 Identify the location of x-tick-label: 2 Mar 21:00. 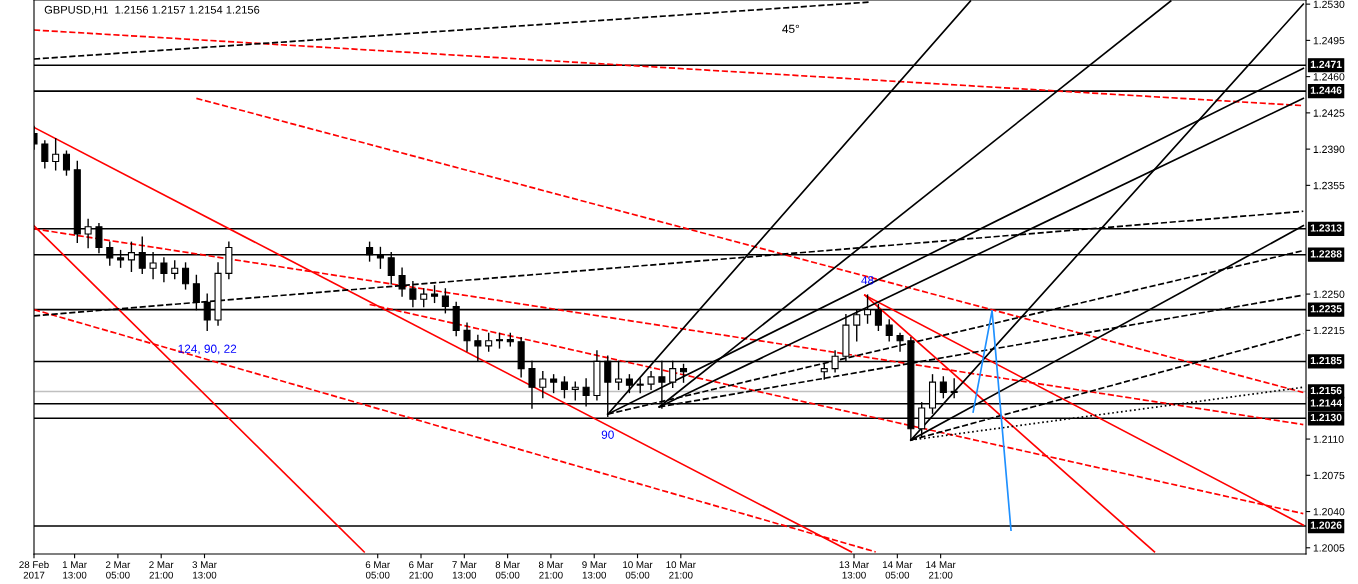
(161, 570).